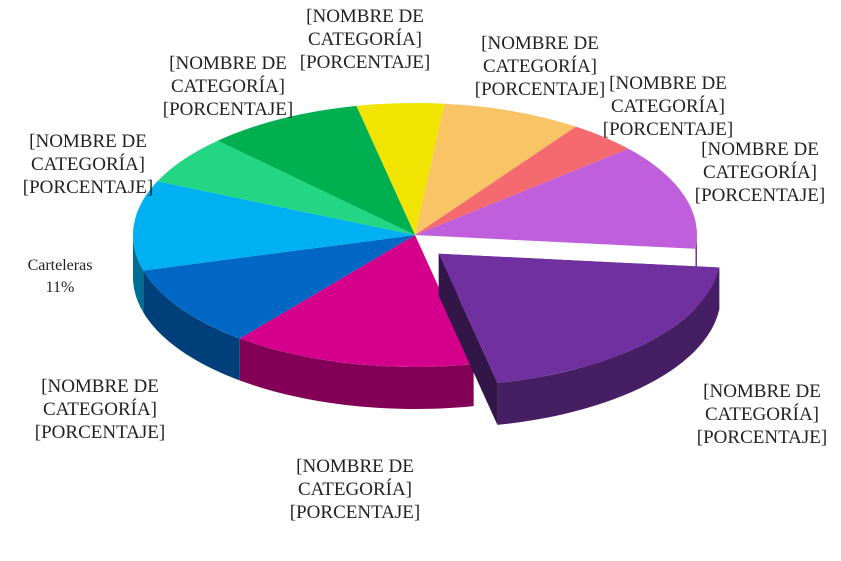 The height and width of the screenshot is (561, 841). Describe the element at coordinates (60, 287) in the screenshot. I see `value-label: 11%` at that location.